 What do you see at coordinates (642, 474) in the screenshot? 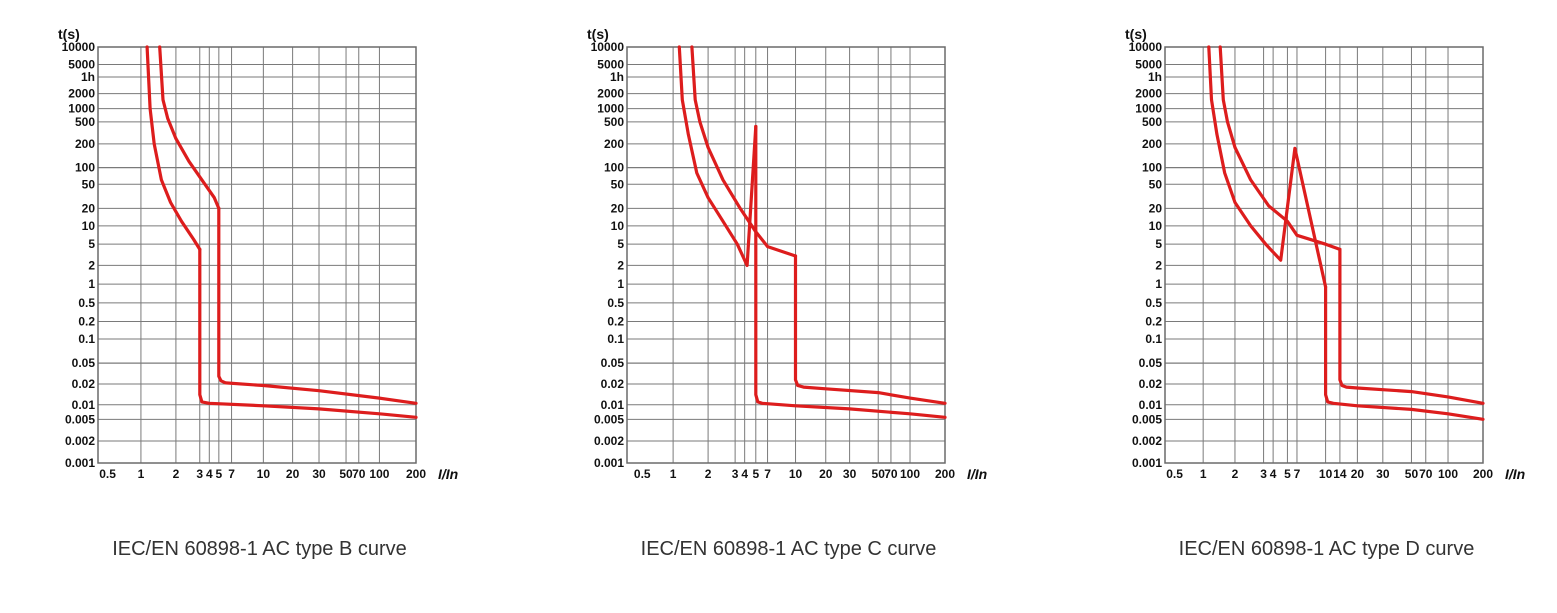
I see `x-tick-label: 0.5` at bounding box center [642, 474].